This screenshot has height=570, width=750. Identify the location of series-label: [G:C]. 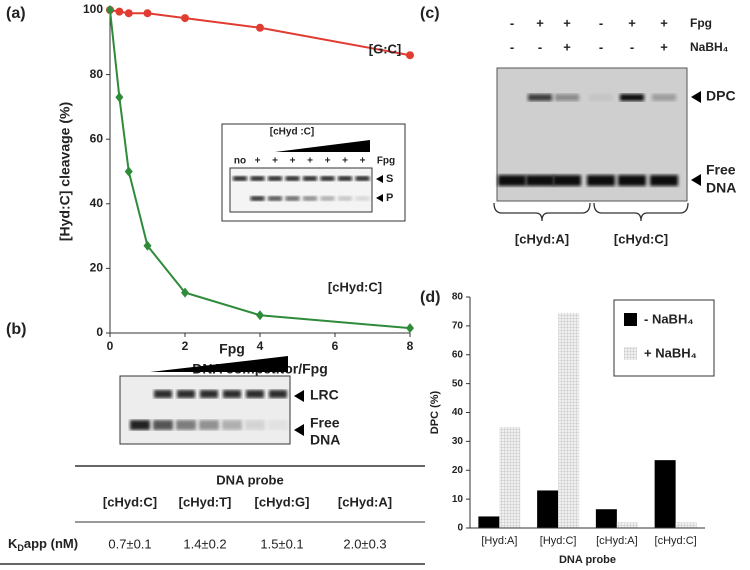
(385, 48).